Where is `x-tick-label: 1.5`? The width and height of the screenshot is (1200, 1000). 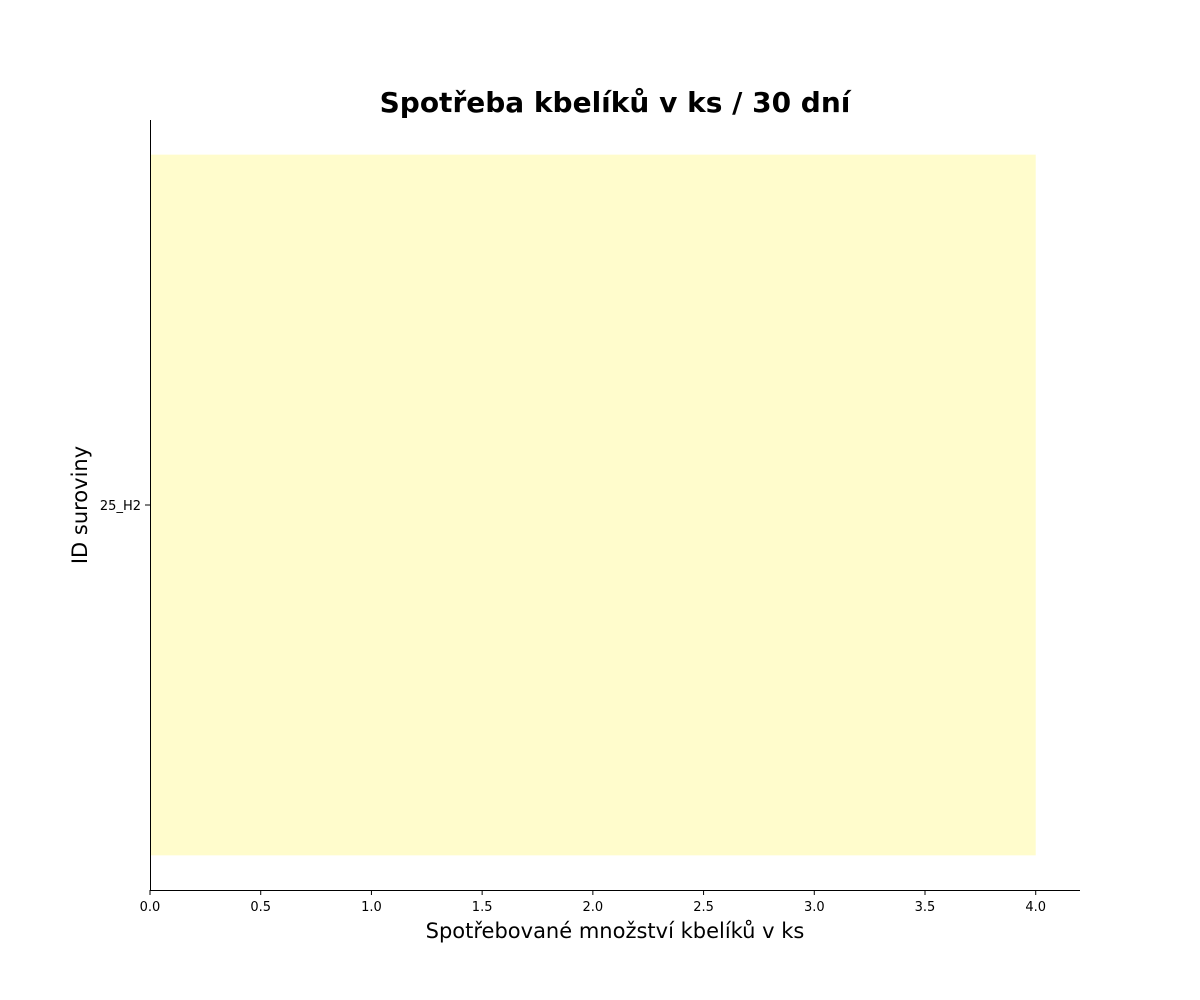
x-tick-label: 1.5 is located at coordinates (482, 907).